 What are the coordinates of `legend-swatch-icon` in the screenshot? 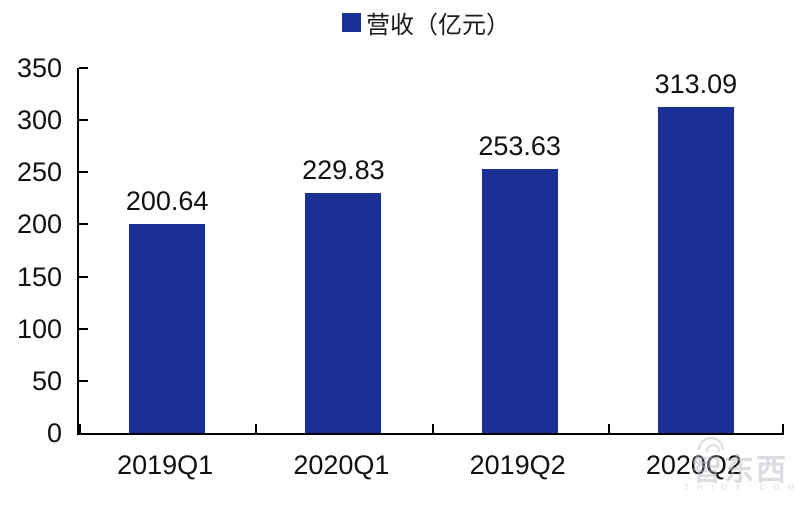 It's located at (351, 22).